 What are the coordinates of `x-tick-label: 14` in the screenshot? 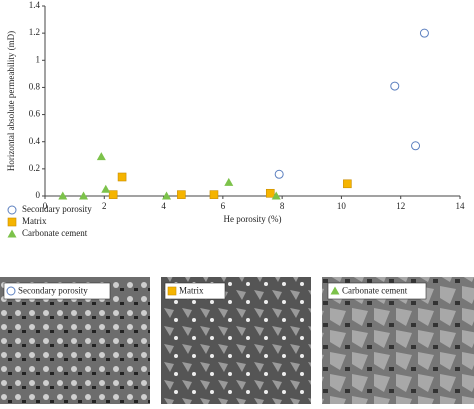 It's located at (461, 206).